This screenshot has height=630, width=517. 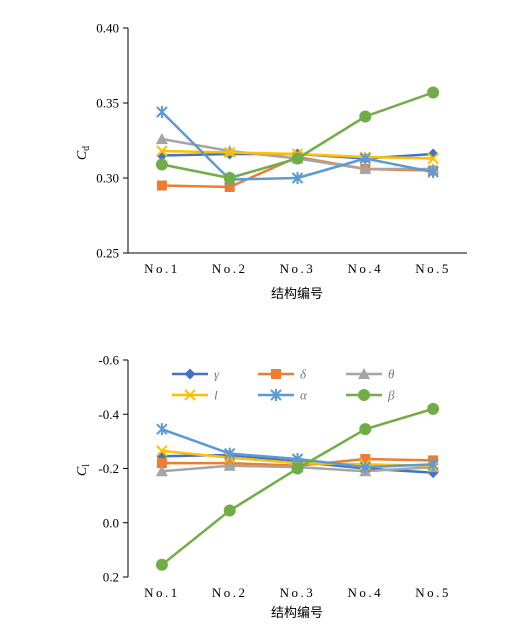 I want to click on legend-label: δ, so click(x=303, y=374).